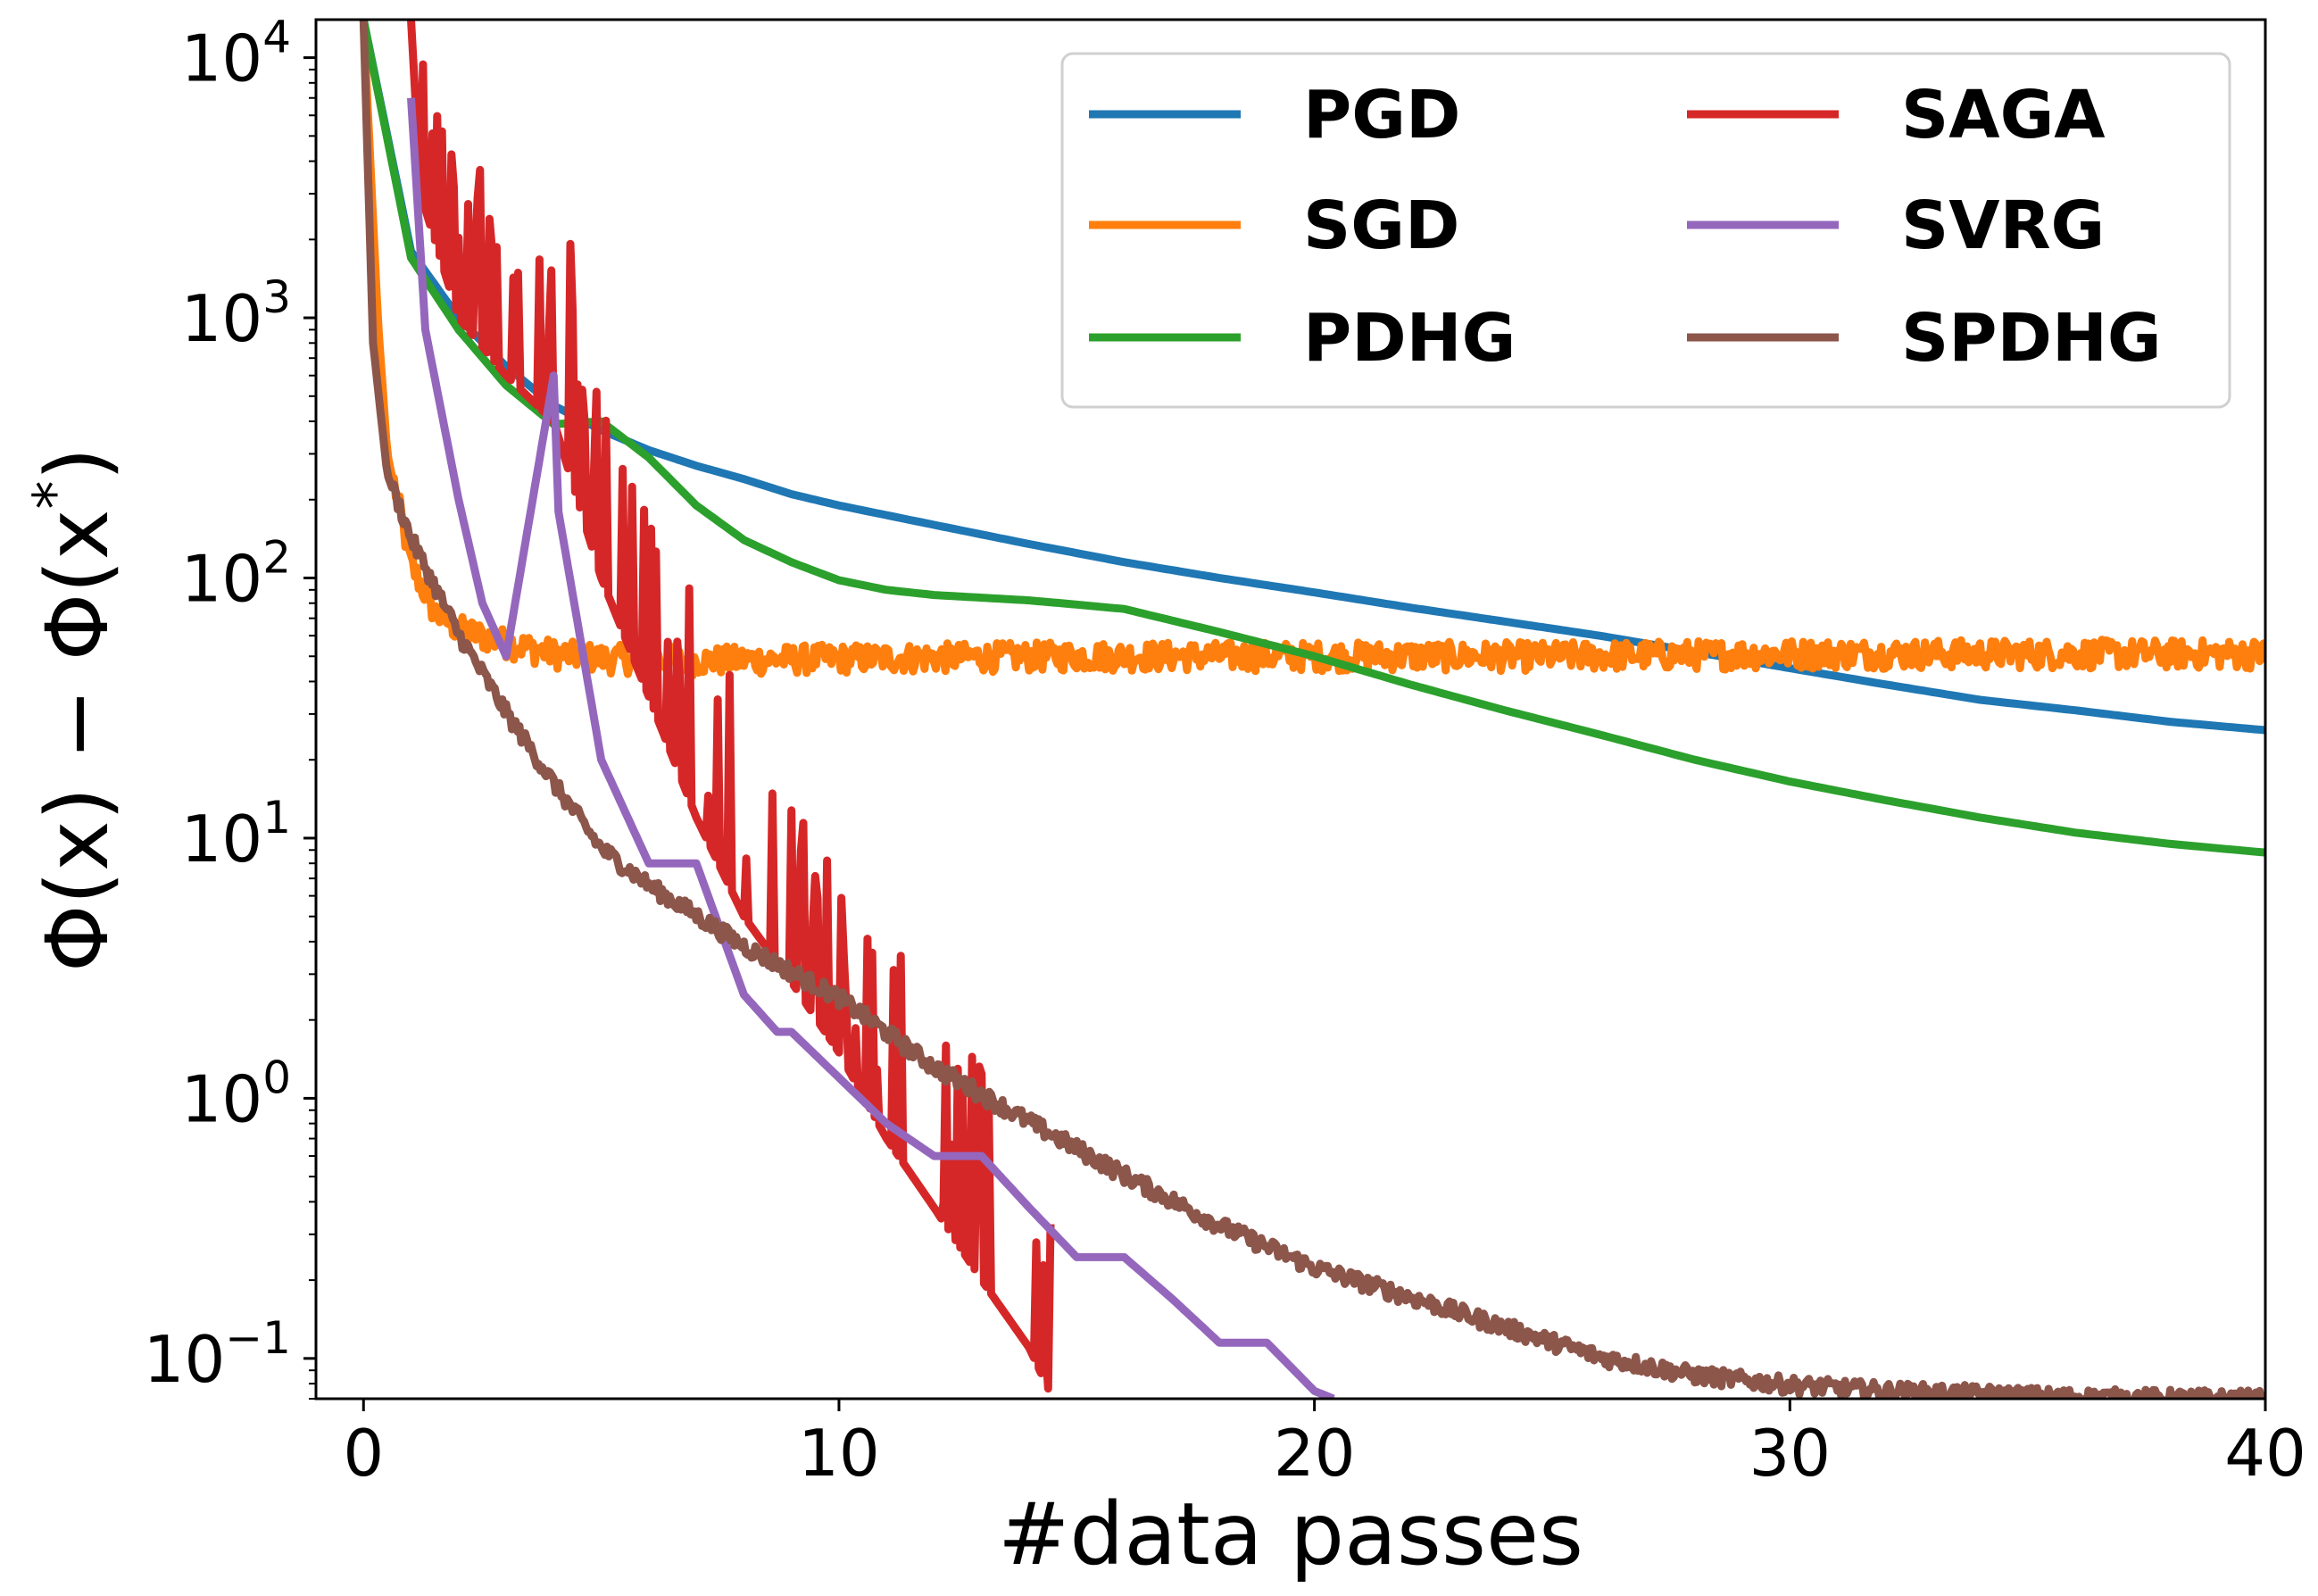 Image resolution: width=2318 pixels, height=1596 pixels. Describe the element at coordinates (1409, 338) in the screenshot. I see `legend-label-pdhg: PDHG` at that location.